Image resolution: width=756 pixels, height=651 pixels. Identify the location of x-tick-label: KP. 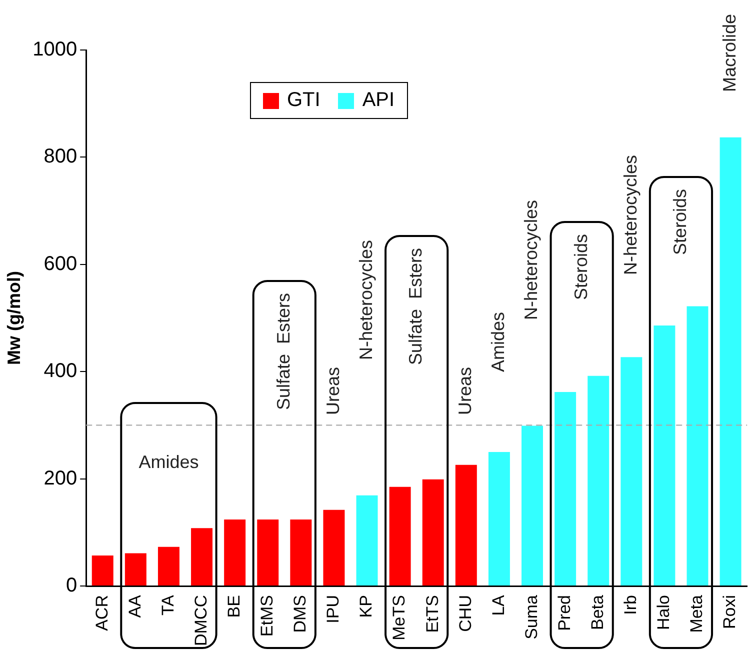
(366, 606).